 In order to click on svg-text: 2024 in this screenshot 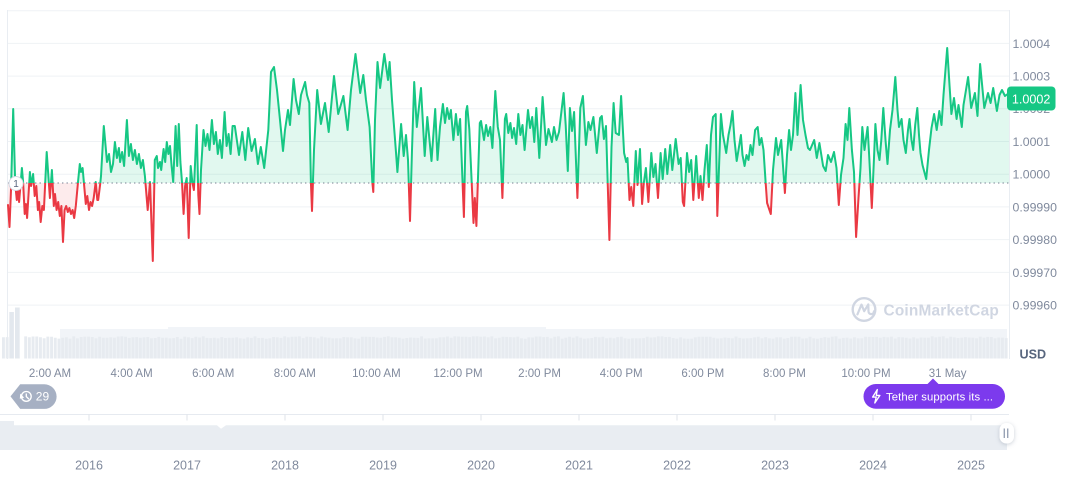, I will do `click(873, 466)`.